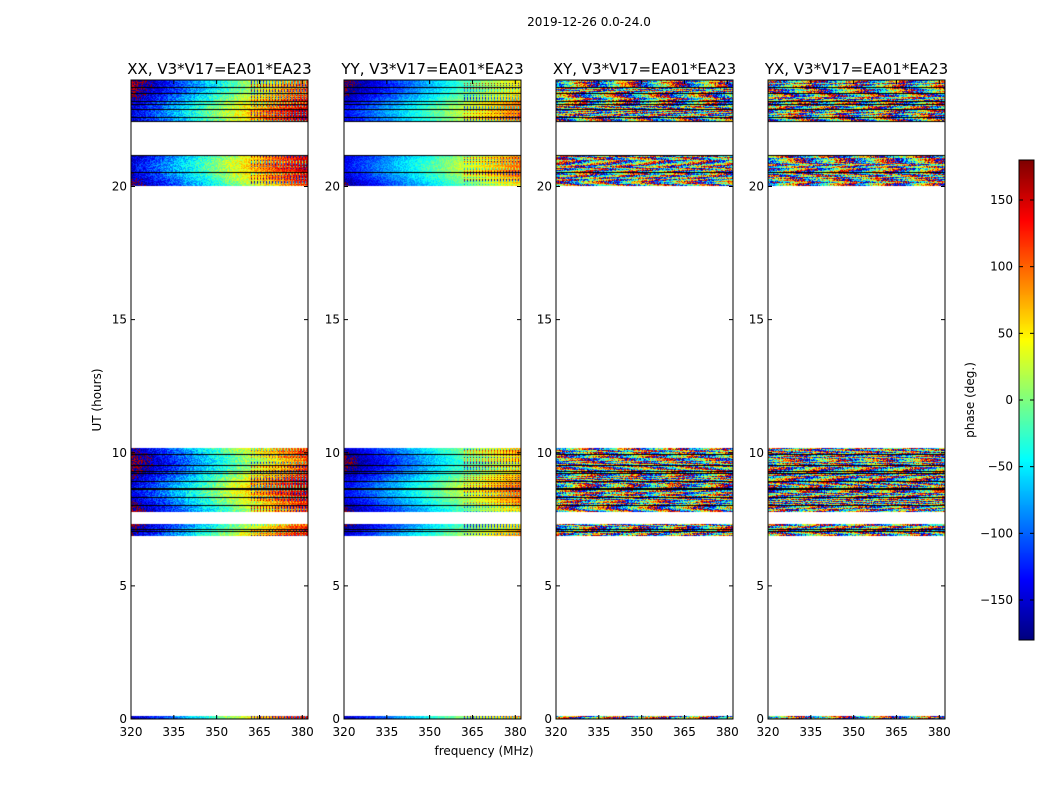 The height and width of the screenshot is (800, 1050). Describe the element at coordinates (1001, 267) in the screenshot. I see `colorbar-tick-label: 100` at that location.